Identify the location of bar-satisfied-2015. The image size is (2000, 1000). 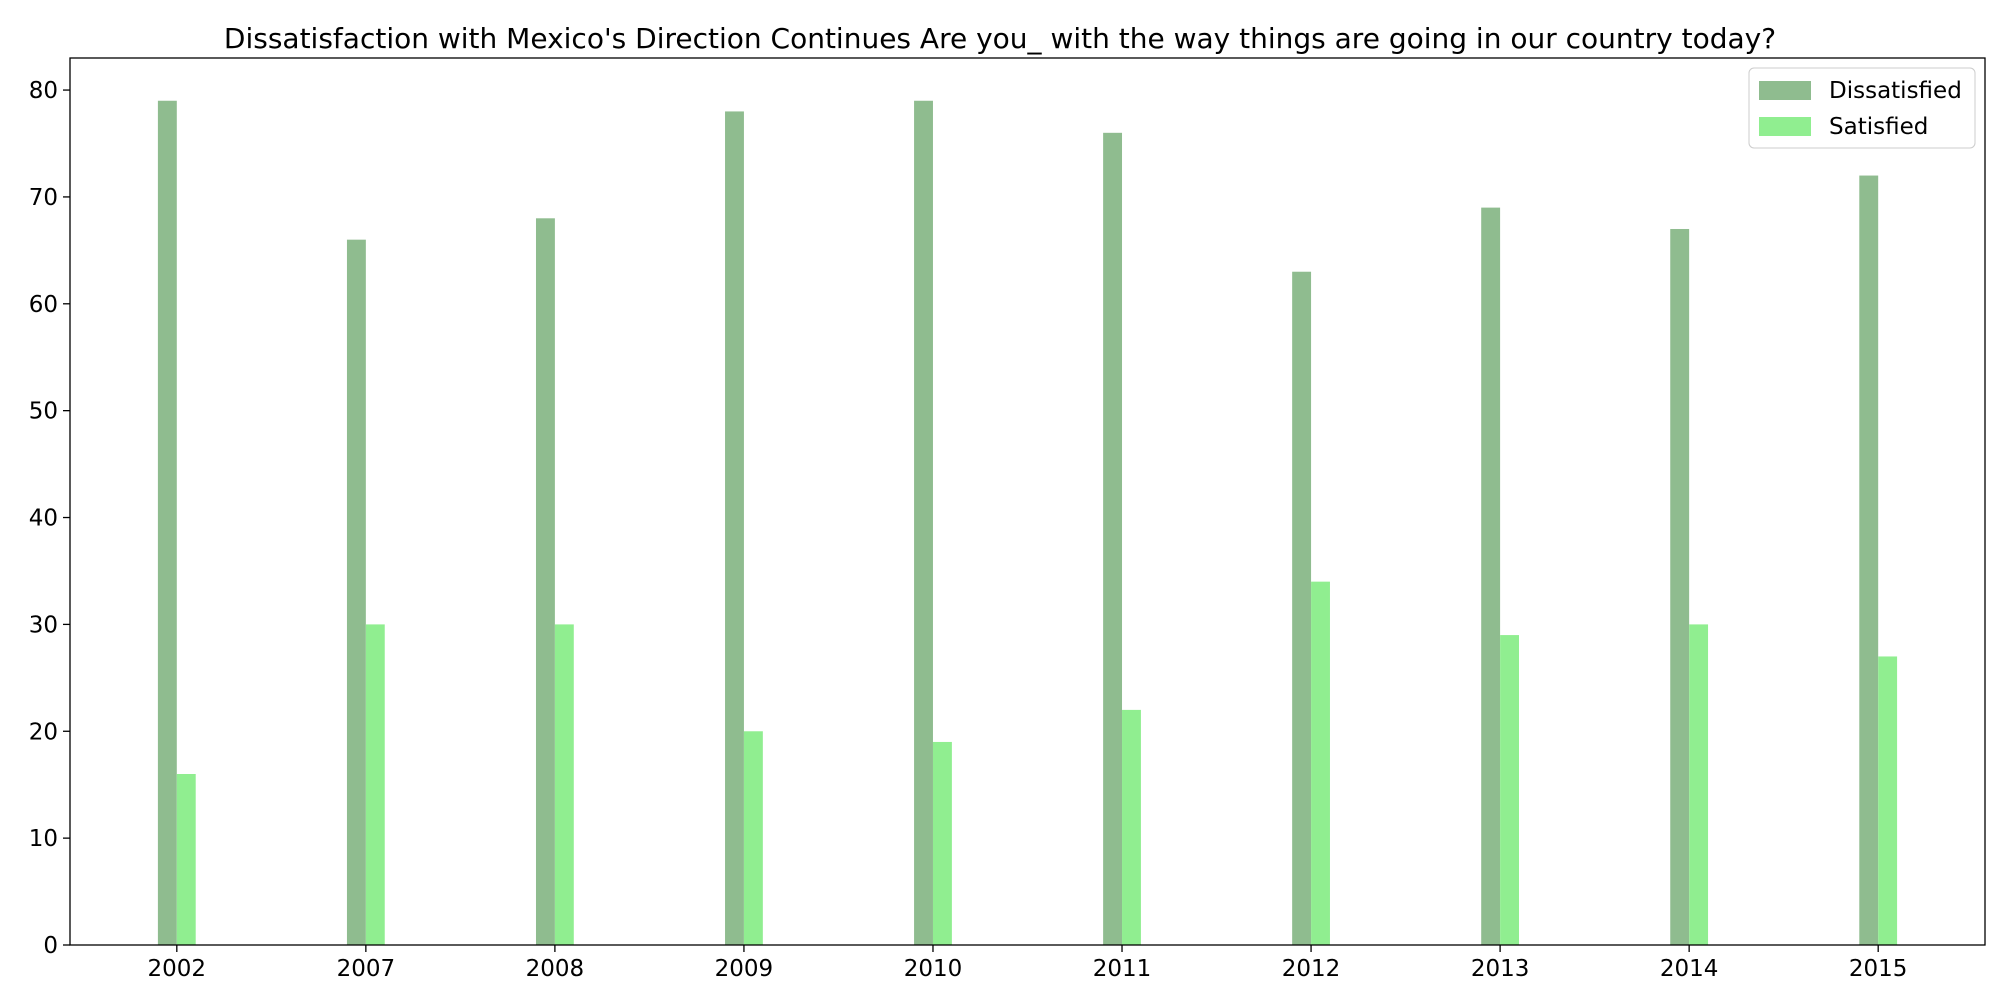
(1888, 800).